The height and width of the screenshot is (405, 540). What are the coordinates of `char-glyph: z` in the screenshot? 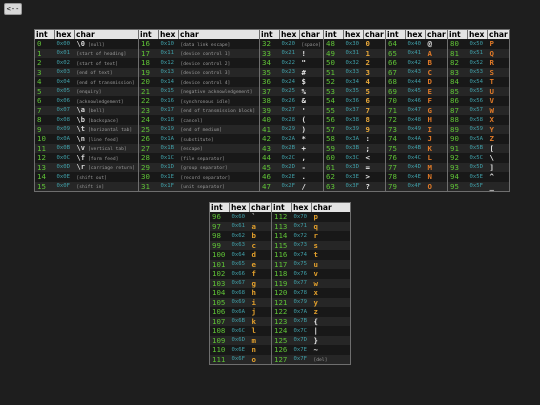 It's located at (315, 312).